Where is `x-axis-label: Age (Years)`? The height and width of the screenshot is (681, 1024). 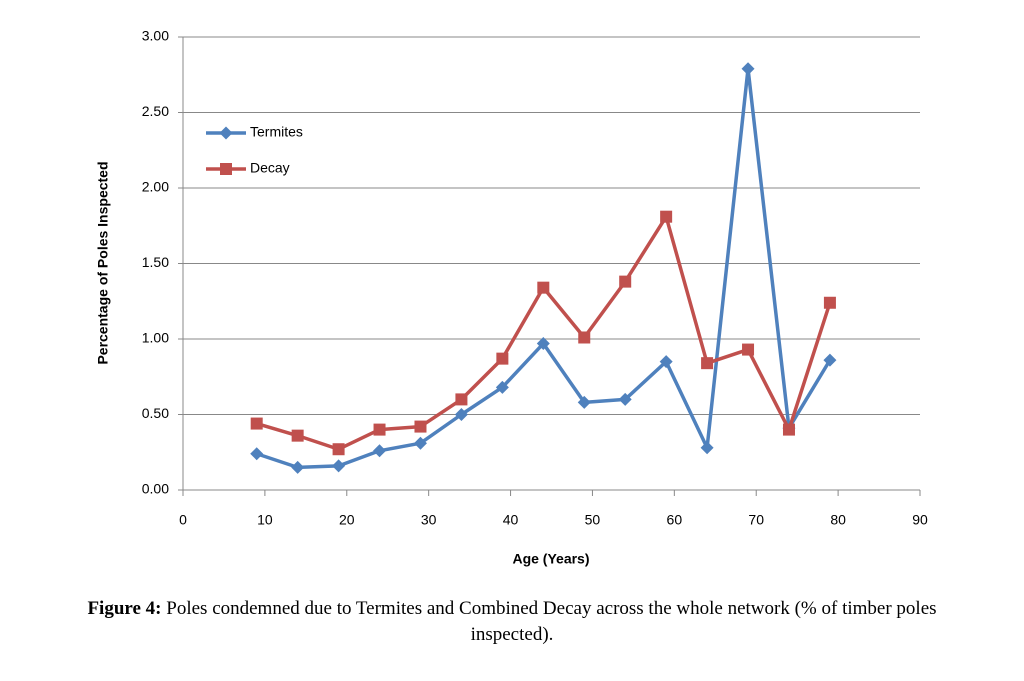 x-axis-label: Age (Years) is located at coordinates (550, 559).